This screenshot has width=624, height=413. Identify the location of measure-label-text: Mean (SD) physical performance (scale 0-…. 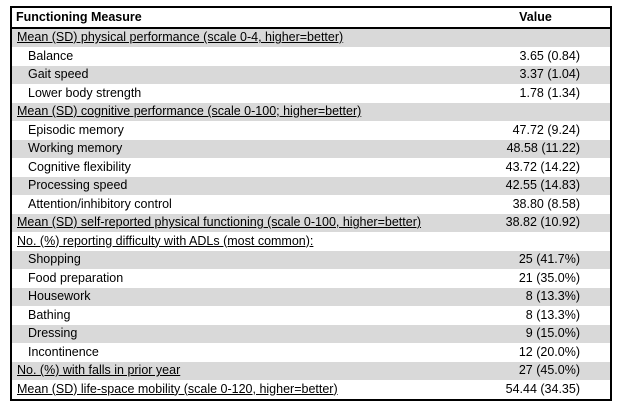
(180, 37).